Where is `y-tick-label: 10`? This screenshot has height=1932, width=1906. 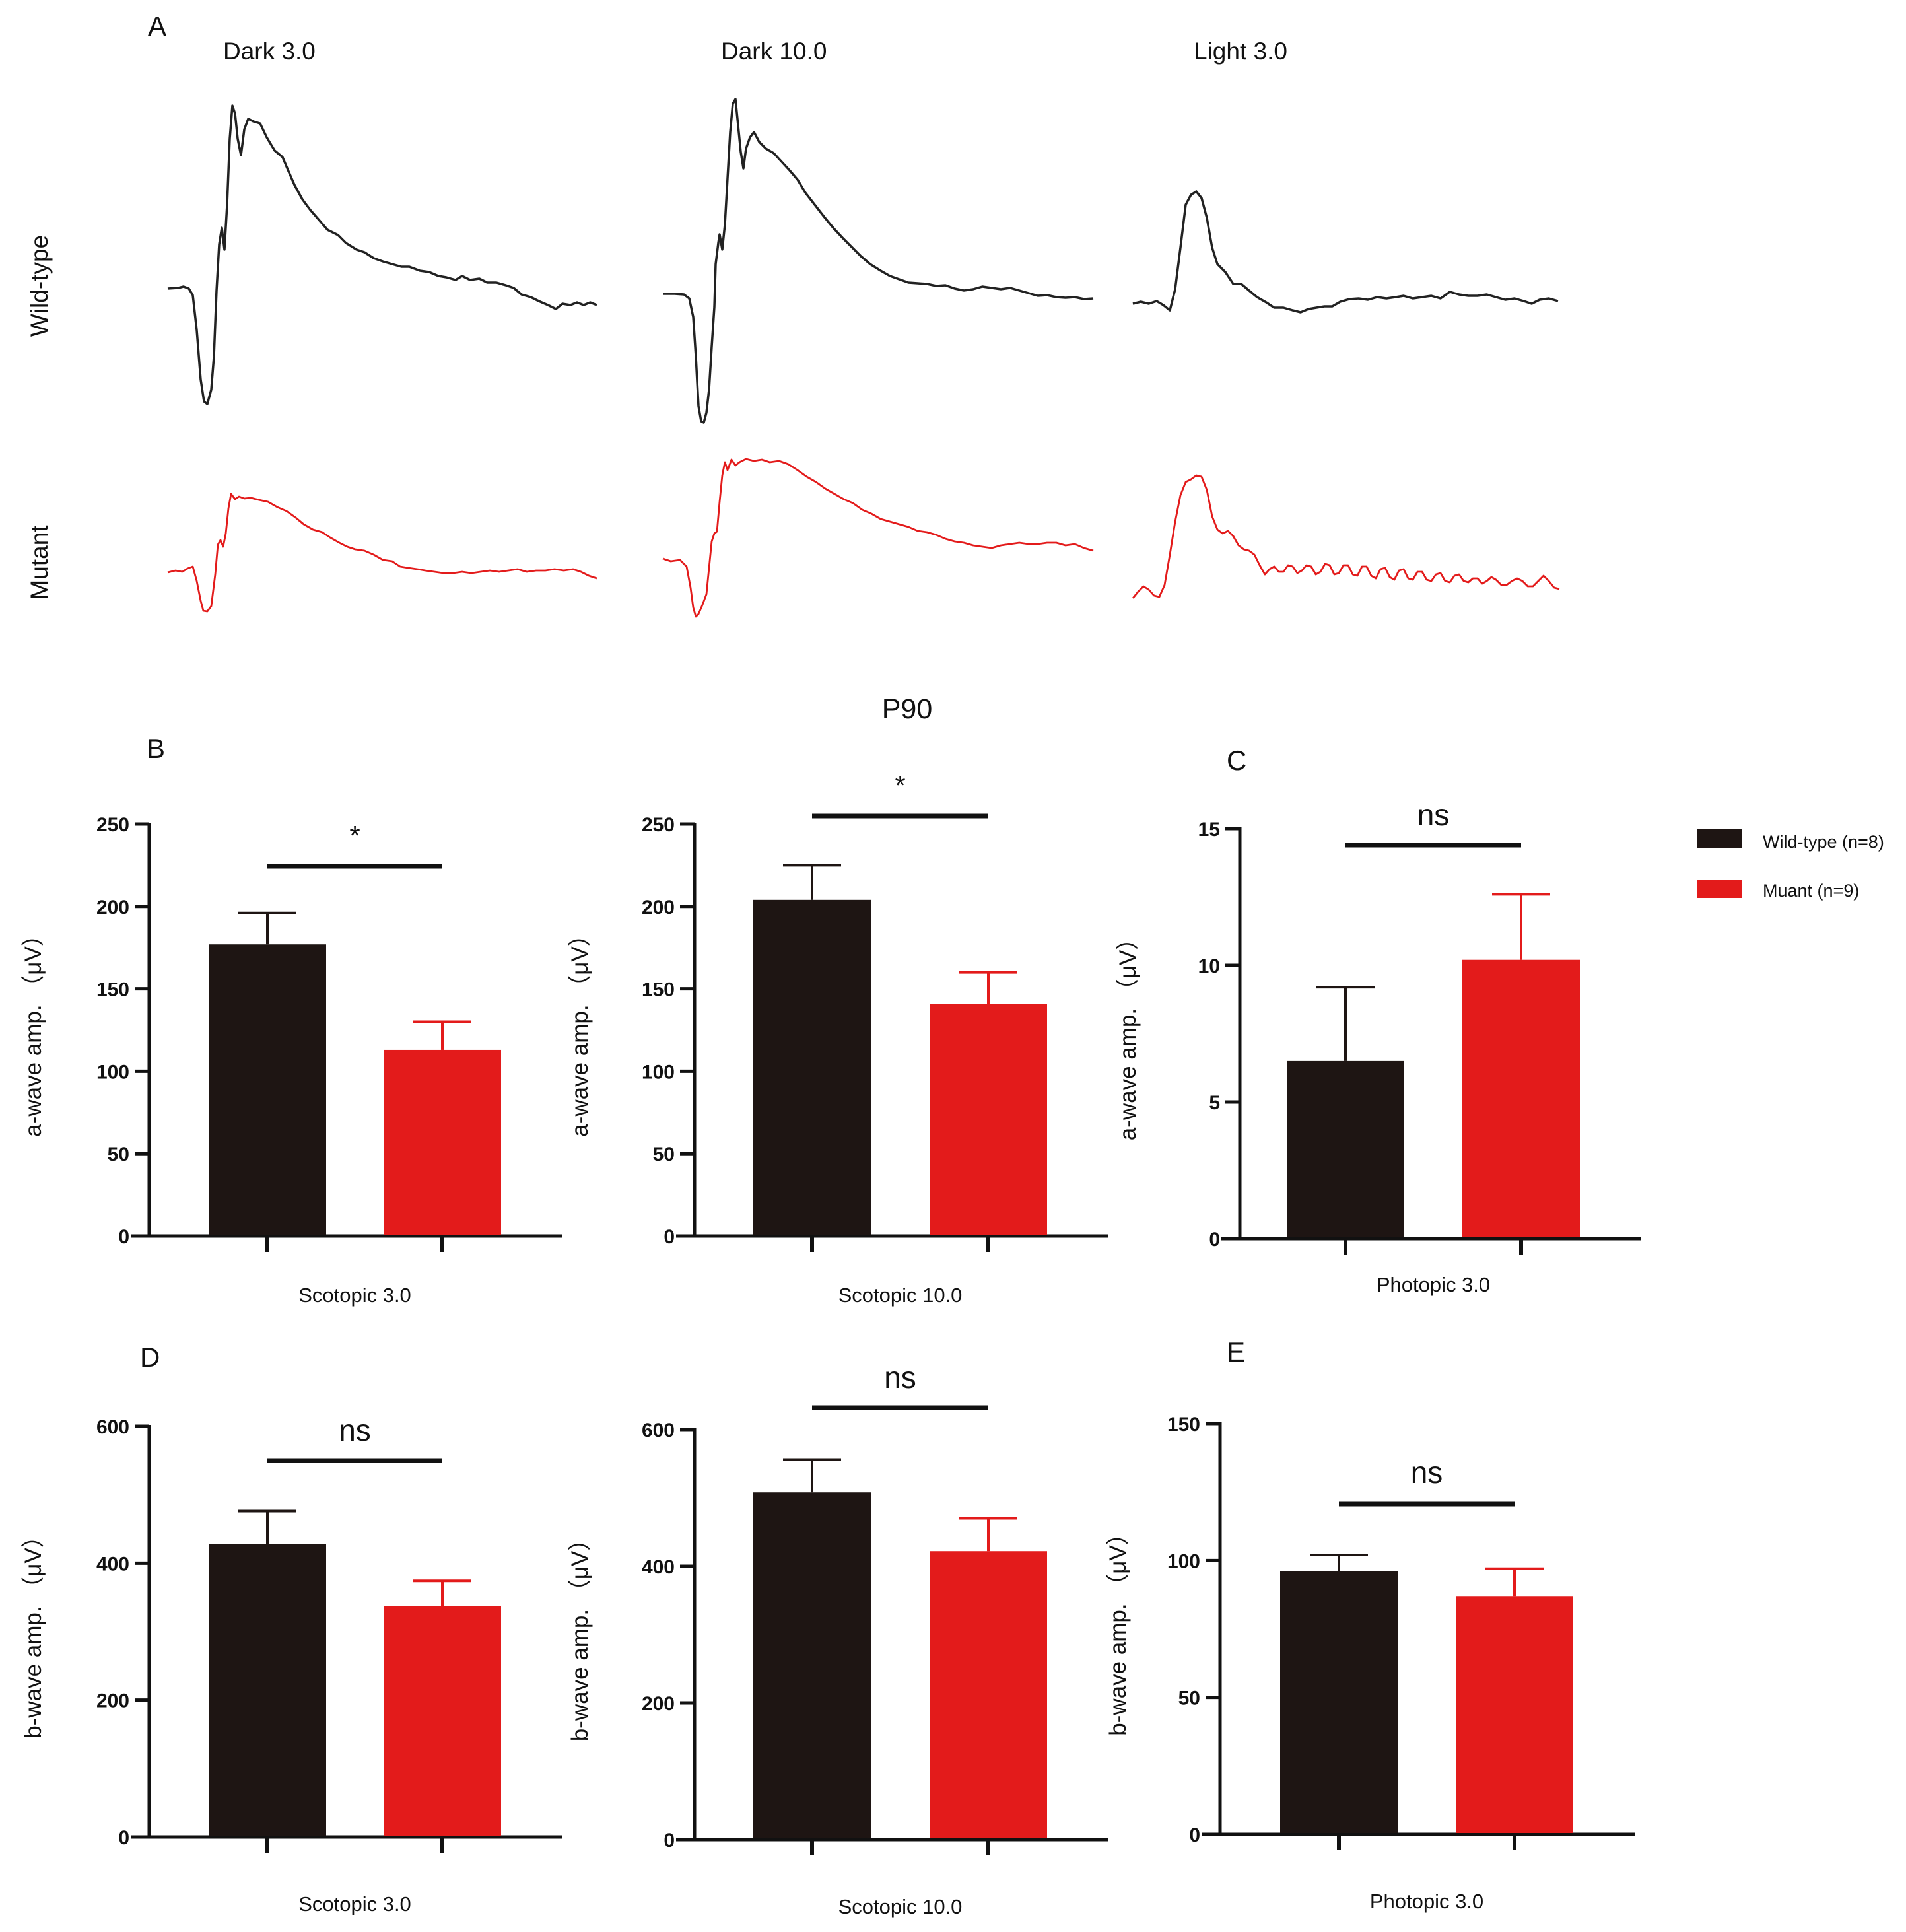 y-tick-label: 10 is located at coordinates (1209, 966).